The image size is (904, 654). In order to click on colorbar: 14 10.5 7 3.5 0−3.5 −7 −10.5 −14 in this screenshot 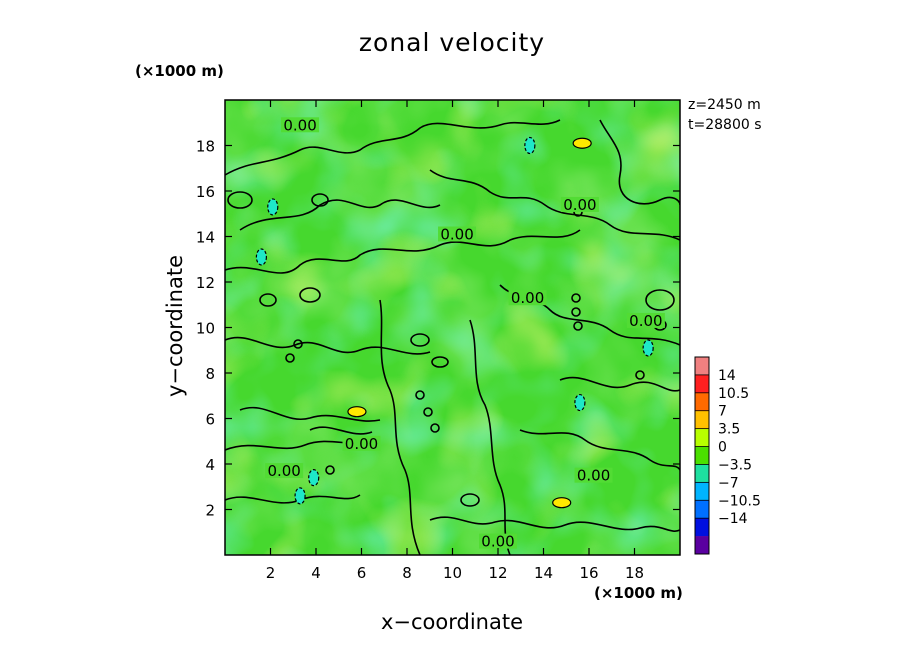, I will do `click(727, 455)`.